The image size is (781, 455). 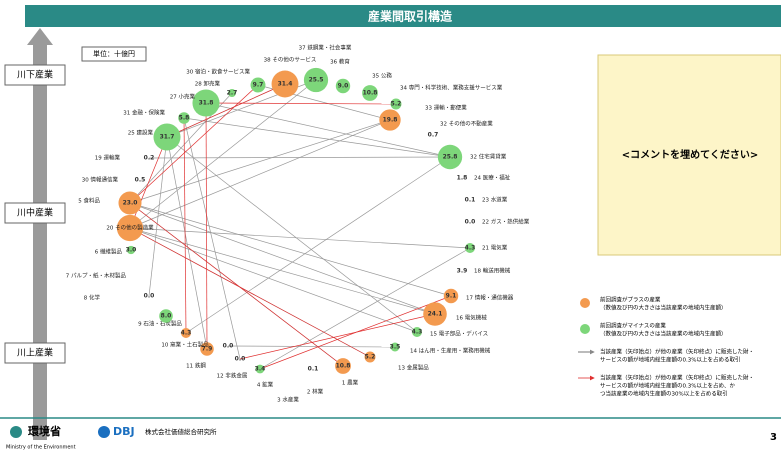 What do you see at coordinates (218, 72) in the screenshot?
I see `node-label: 30 宿泊・飲食サービス業` at bounding box center [218, 72].